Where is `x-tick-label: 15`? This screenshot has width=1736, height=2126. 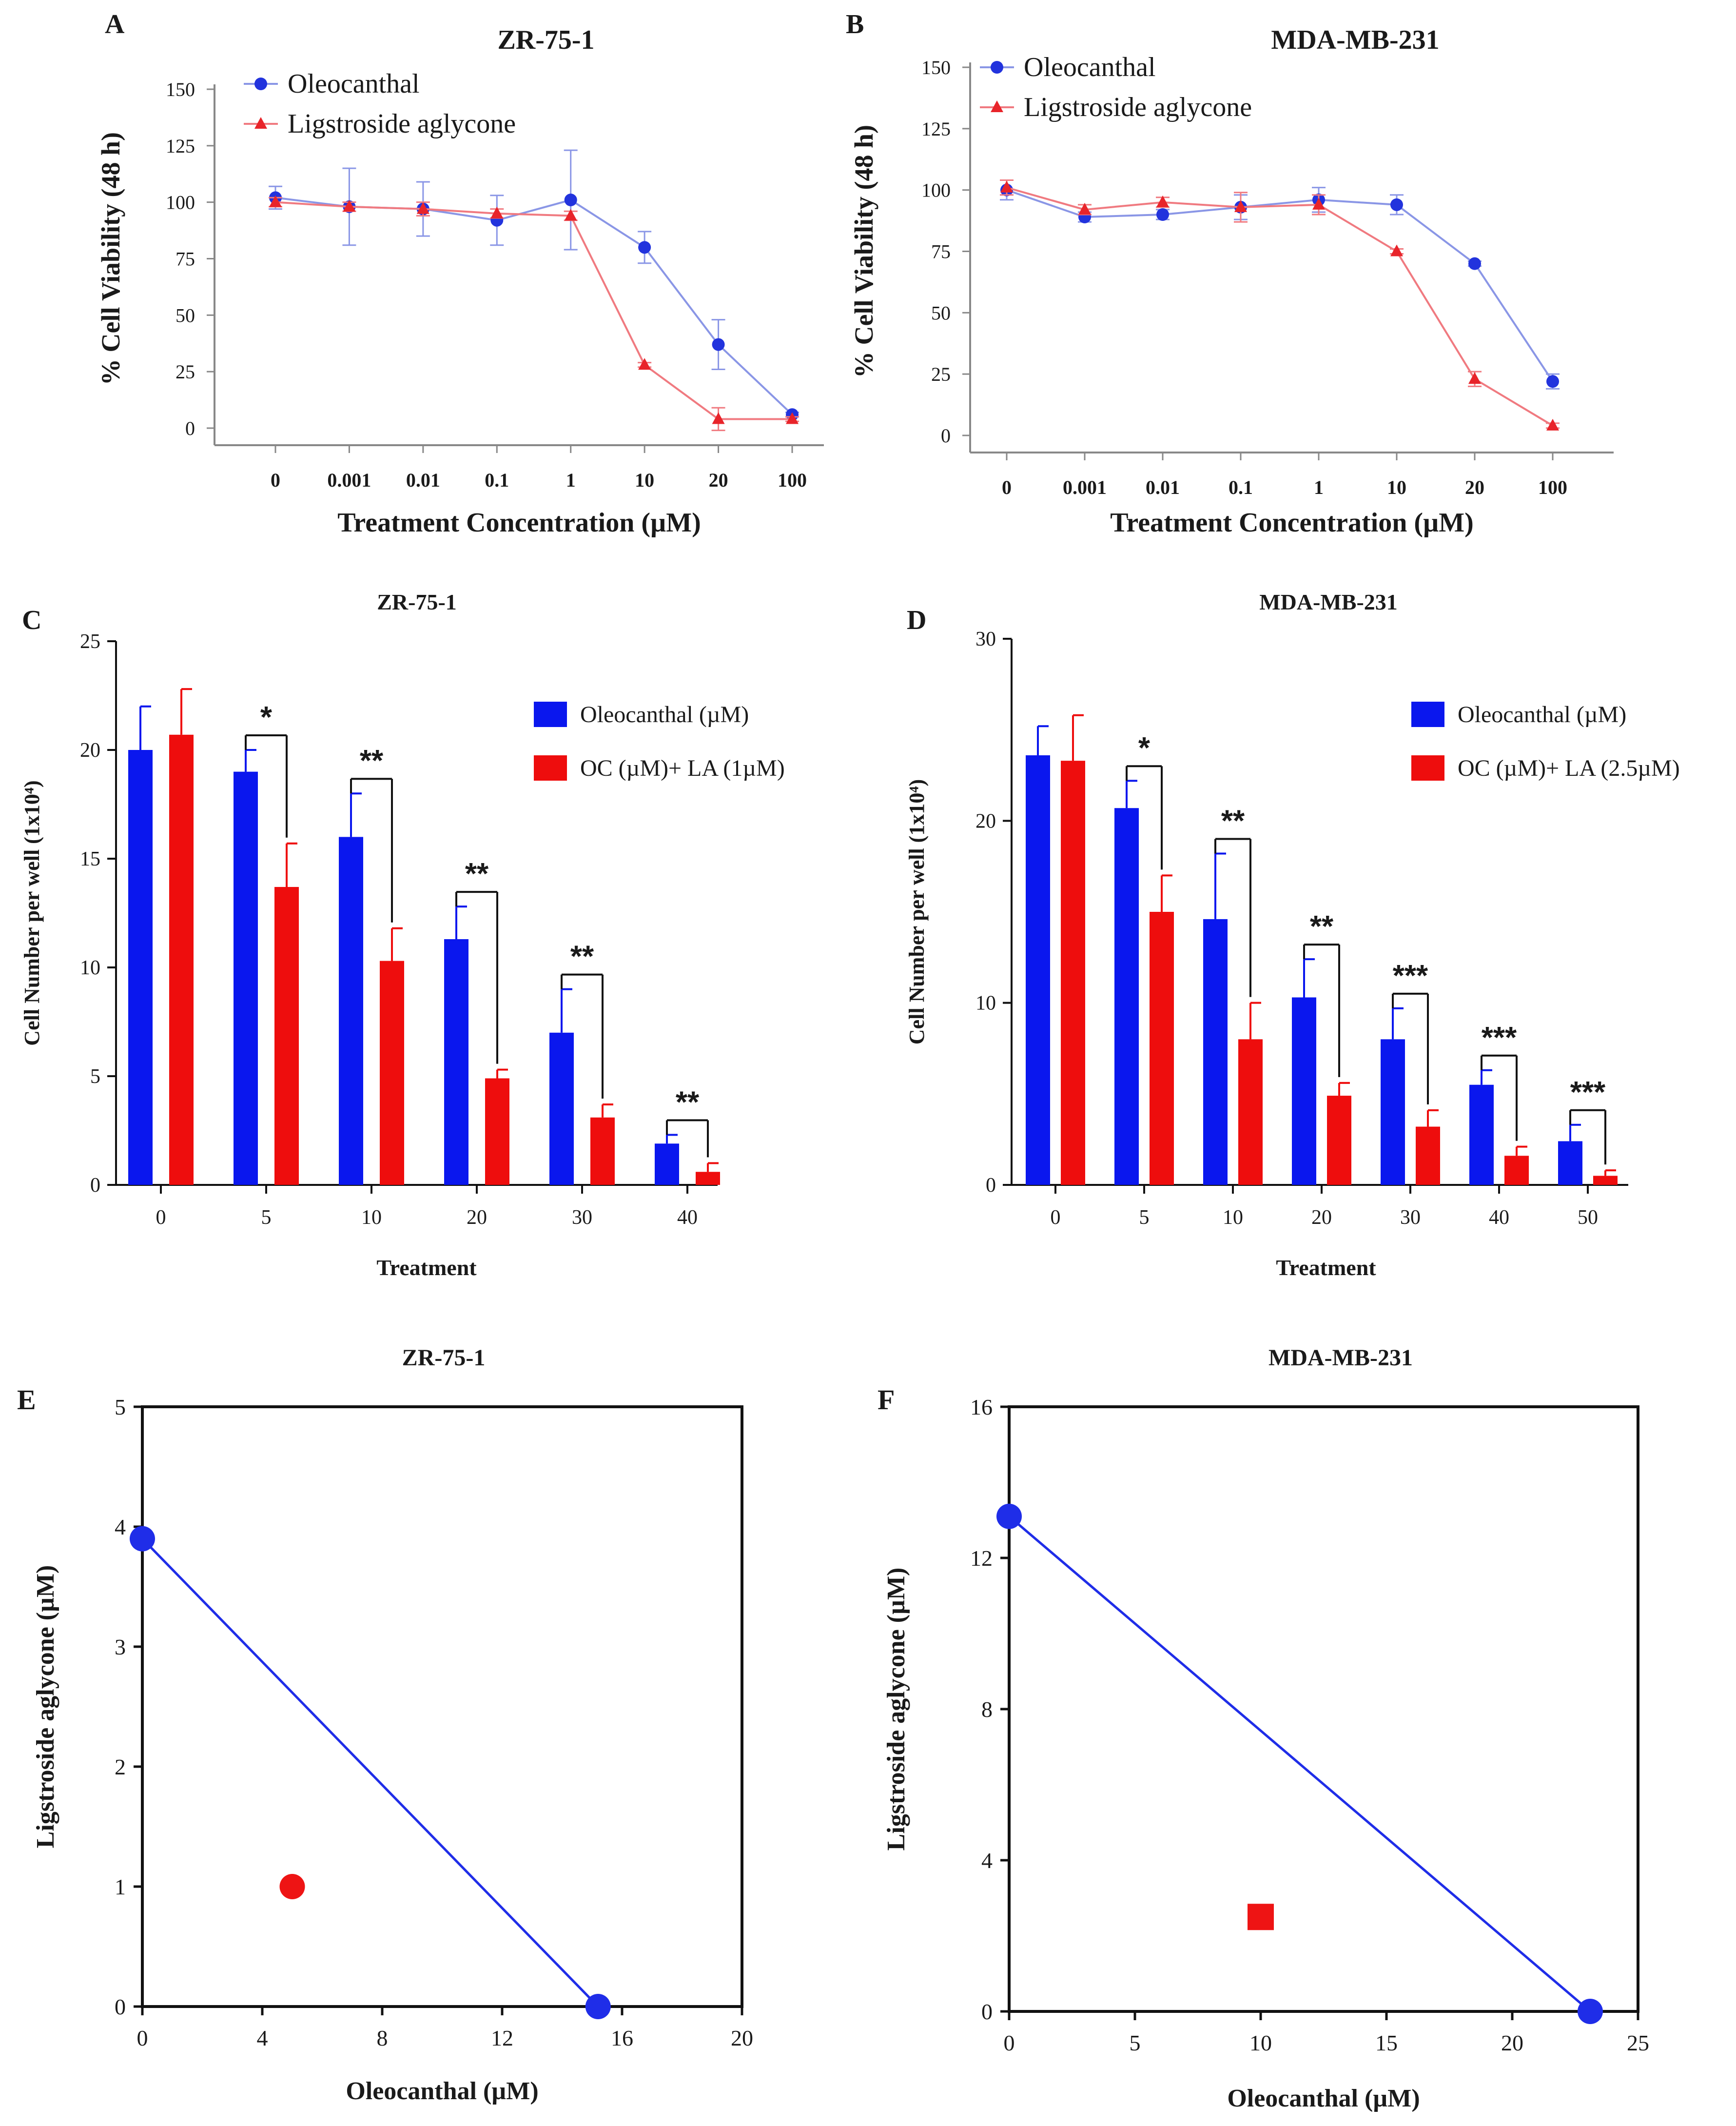
x-tick-label: 15 is located at coordinates (1386, 2042).